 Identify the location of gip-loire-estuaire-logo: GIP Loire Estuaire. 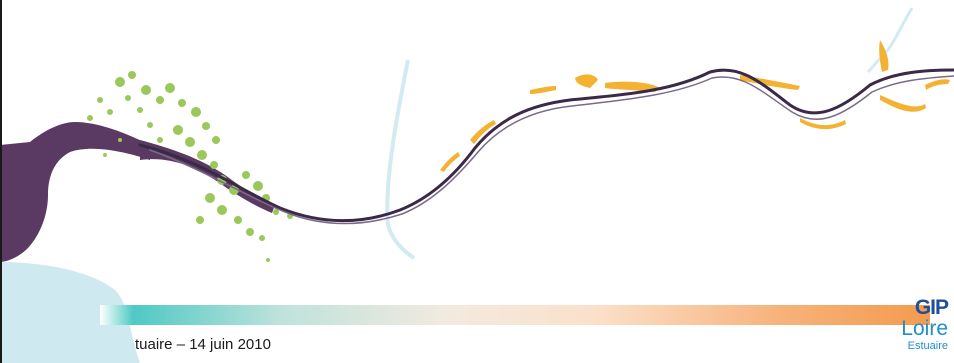
(919, 327).